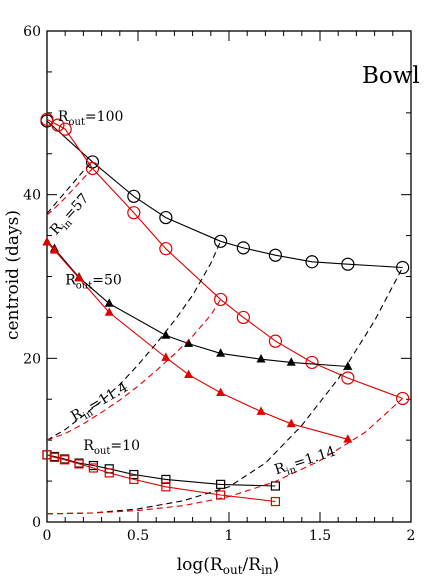 The height and width of the screenshot is (581, 436). What do you see at coordinates (90, 118) in the screenshot?
I see `curve-annotation: Rout=100` at bounding box center [90, 118].